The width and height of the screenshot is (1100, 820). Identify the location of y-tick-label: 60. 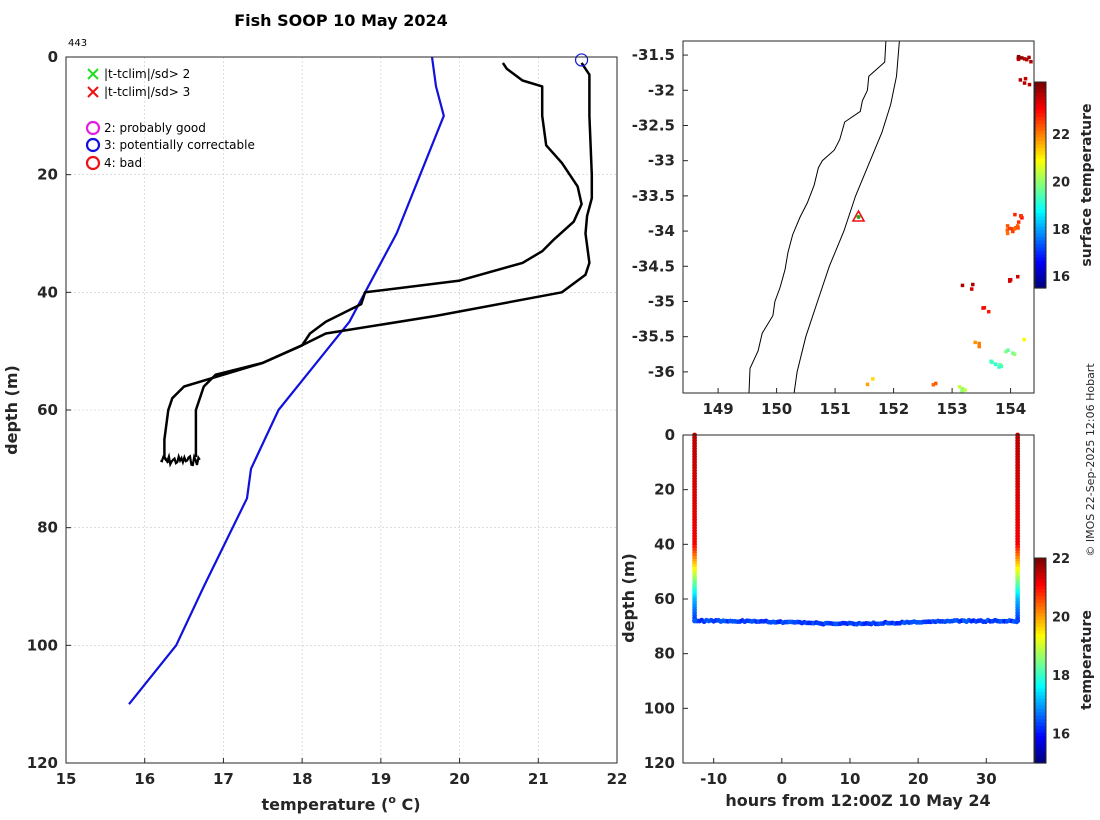
(47, 410).